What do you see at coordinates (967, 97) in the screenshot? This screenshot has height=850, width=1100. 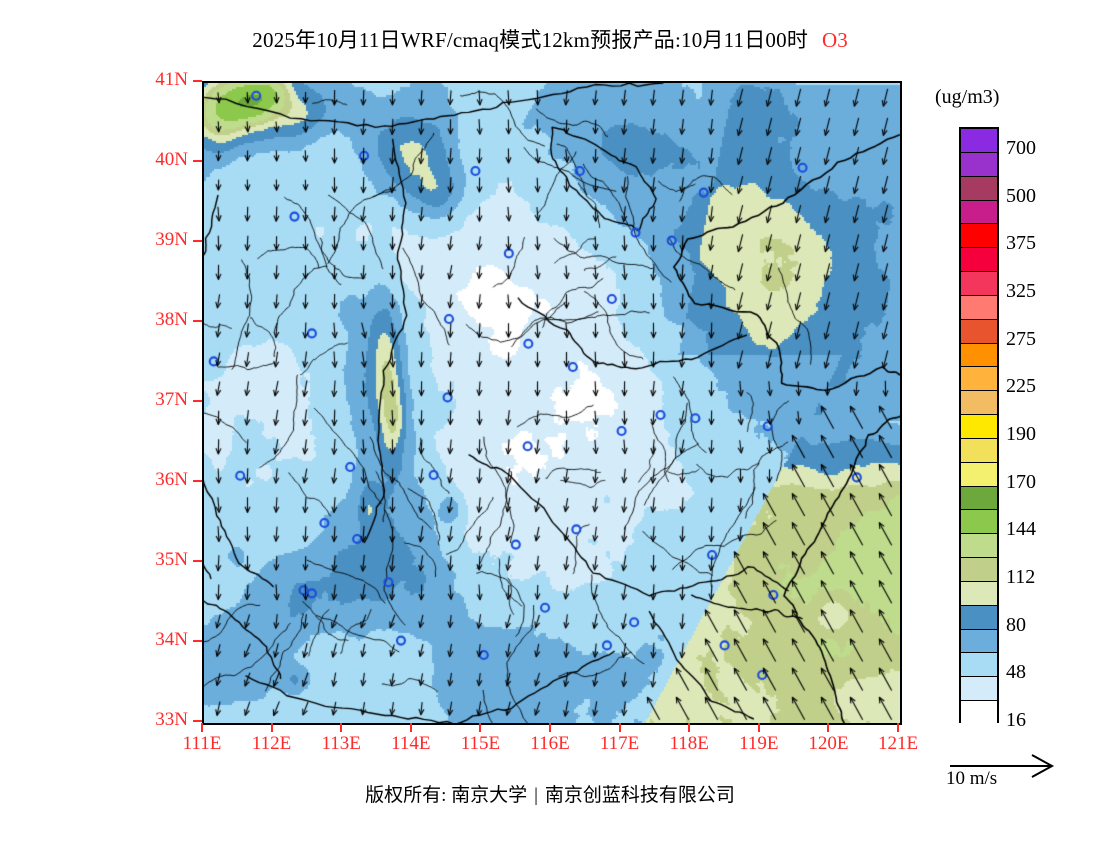 I see `colorbar-units-label: (ug/m3)` at bounding box center [967, 97].